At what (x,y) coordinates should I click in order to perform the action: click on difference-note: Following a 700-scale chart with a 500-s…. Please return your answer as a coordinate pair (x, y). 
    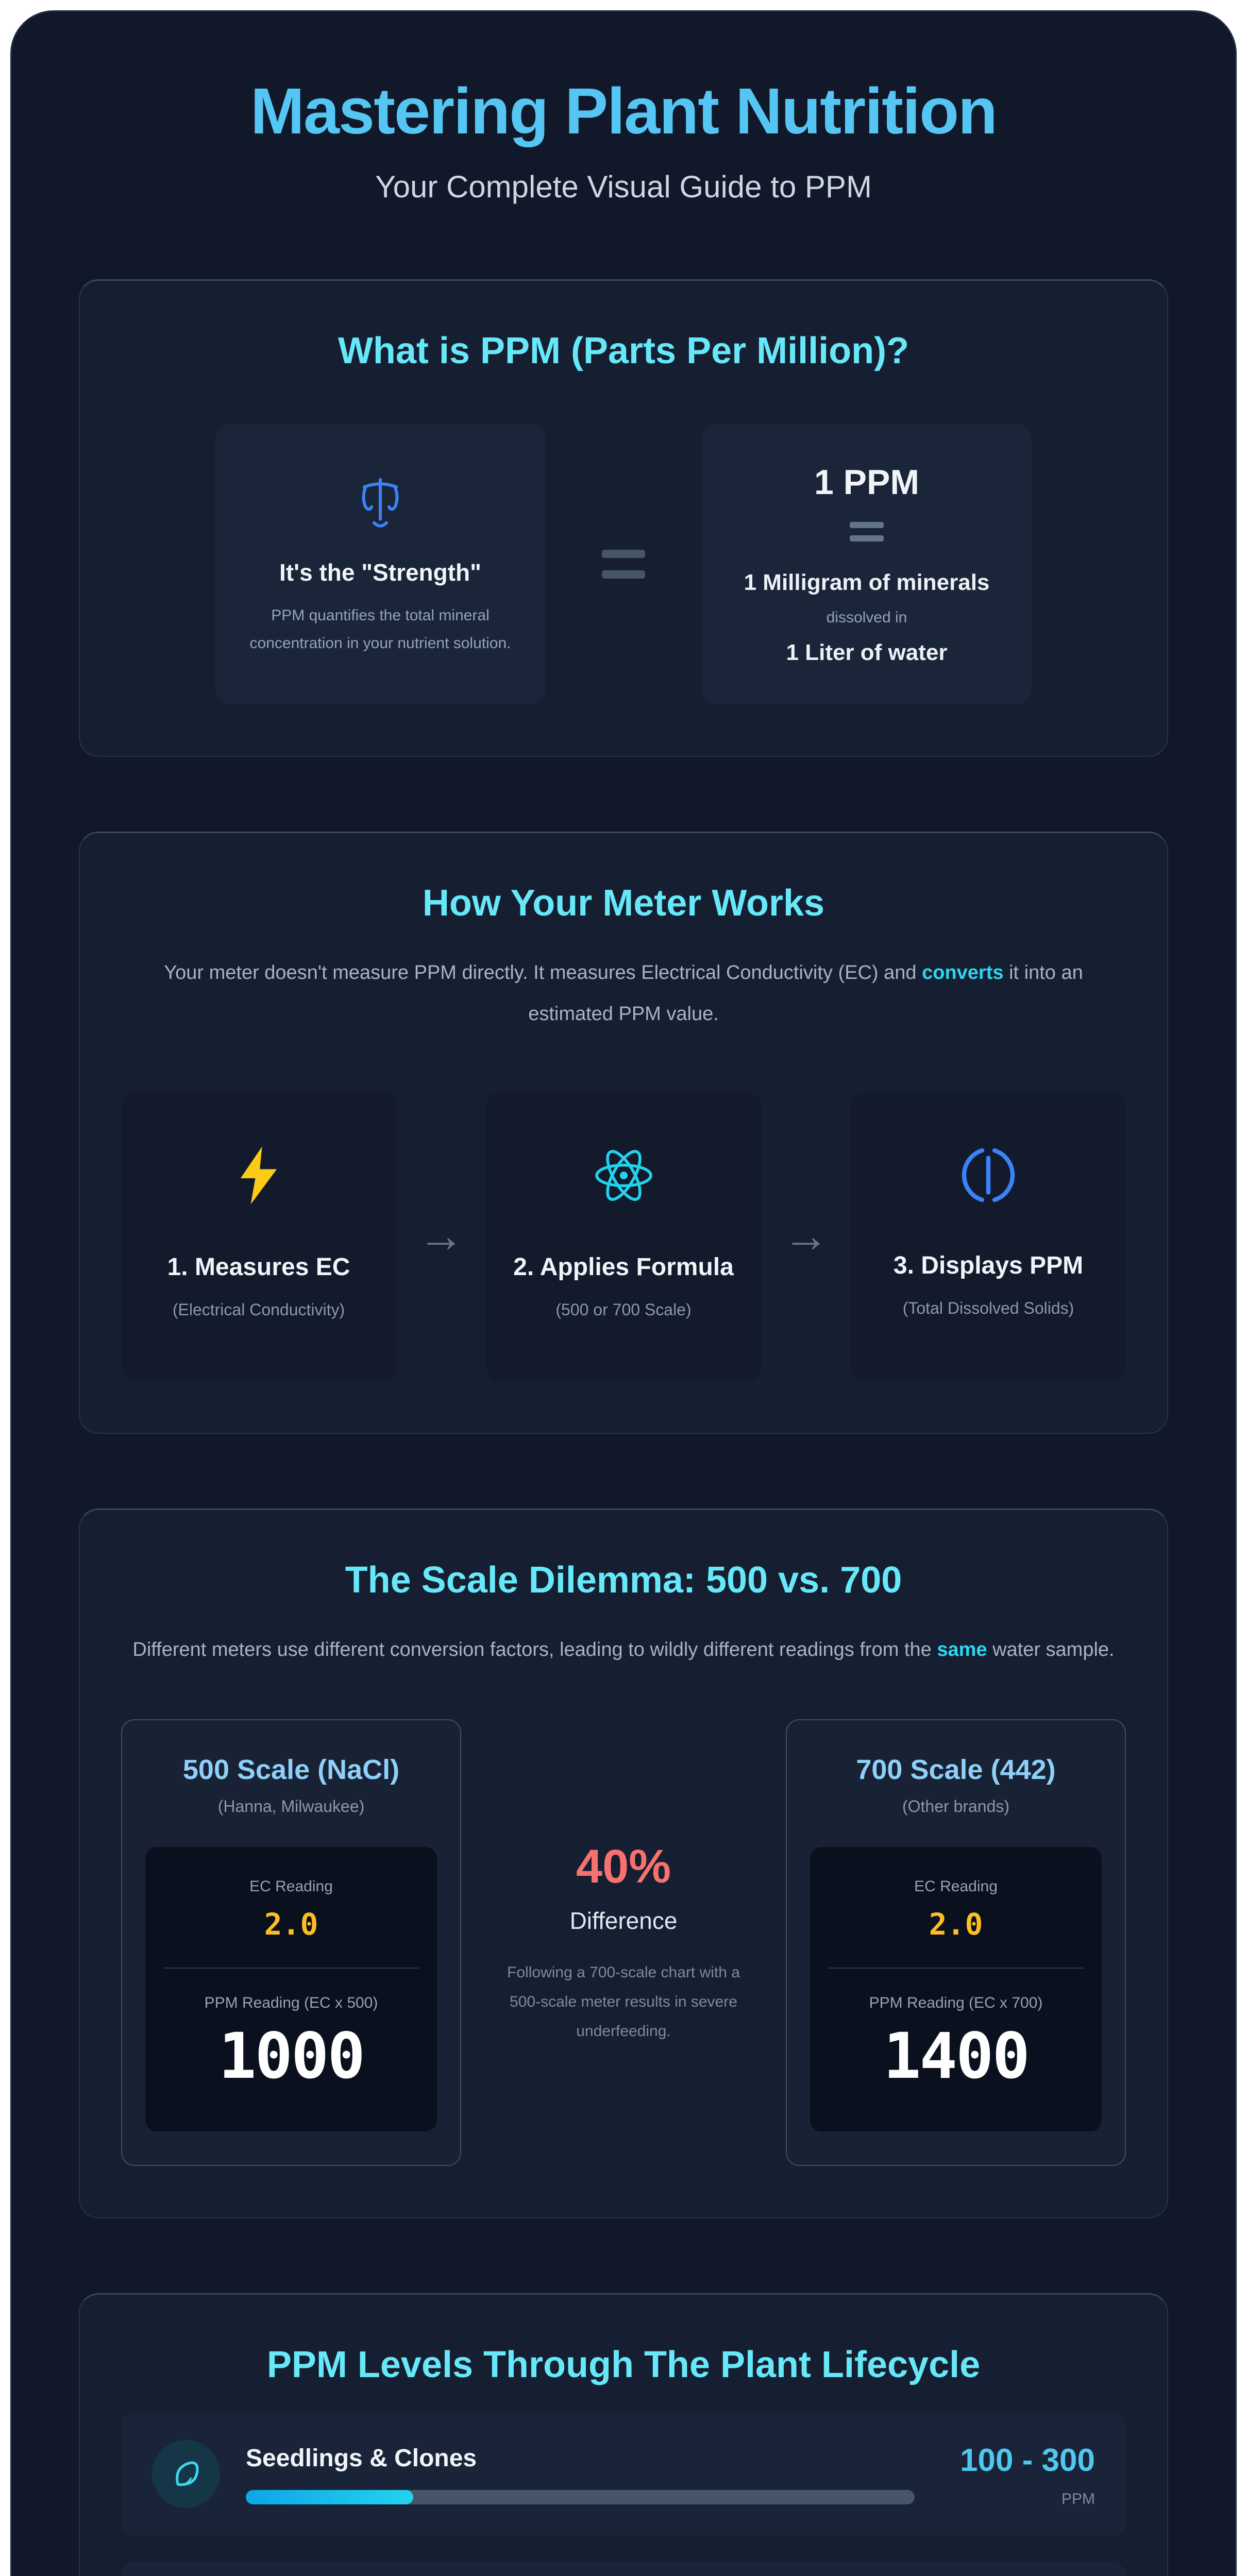
    Looking at the image, I should click on (623, 2001).